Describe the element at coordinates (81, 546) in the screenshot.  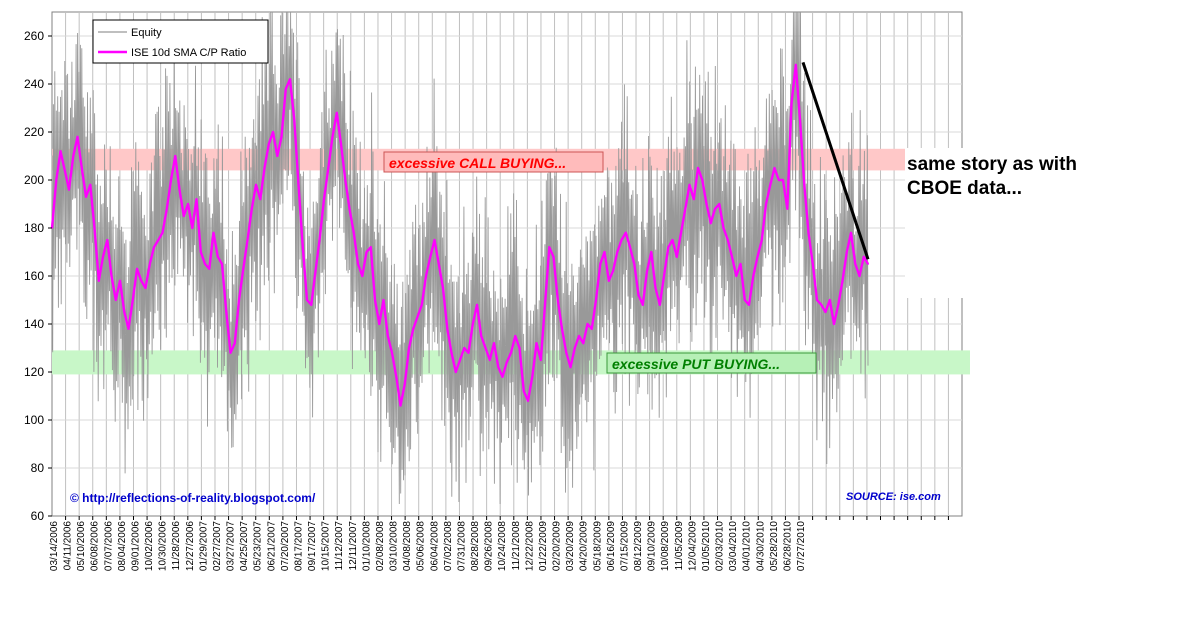
I see `x-tick-label: 05/10/2006` at that location.